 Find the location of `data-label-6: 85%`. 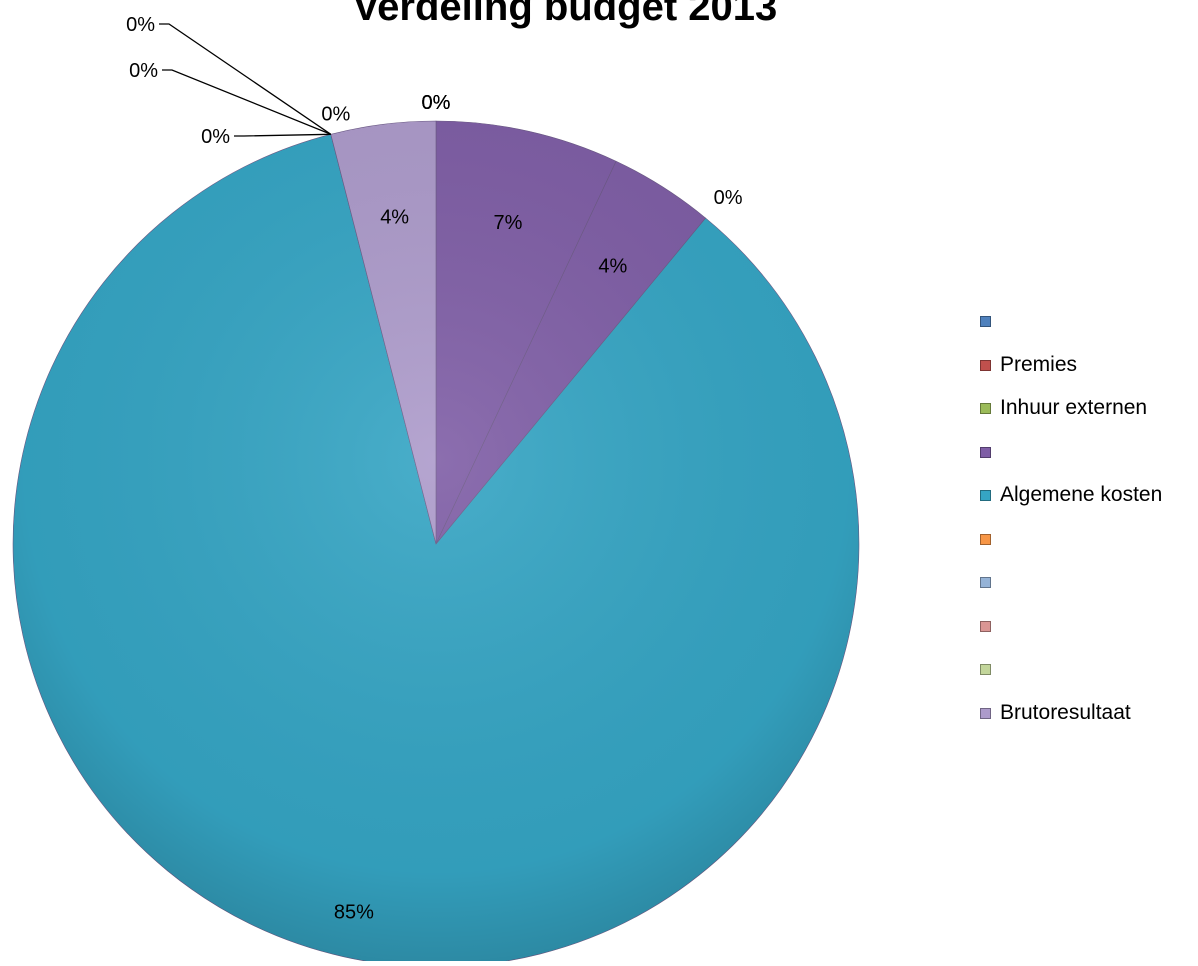

data-label-6: 85% is located at coordinates (354, 912).